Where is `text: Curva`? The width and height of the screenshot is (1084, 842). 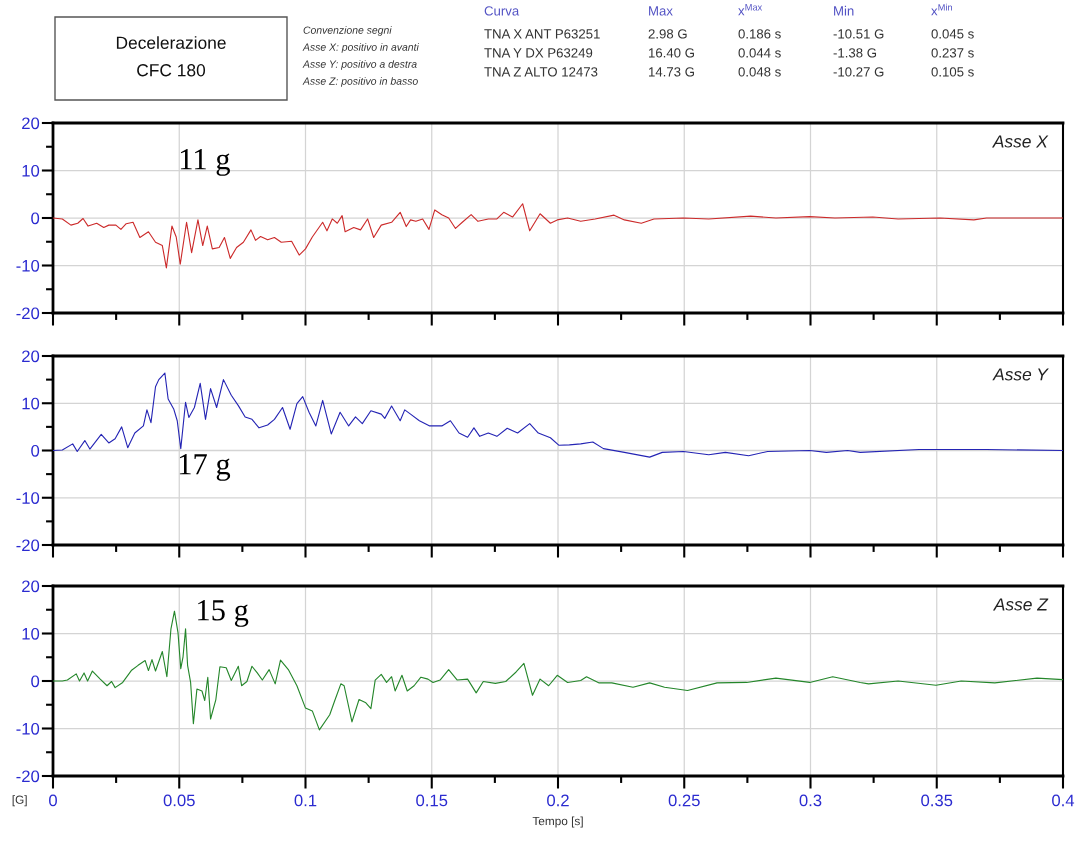 text: Curva is located at coordinates (502, 11).